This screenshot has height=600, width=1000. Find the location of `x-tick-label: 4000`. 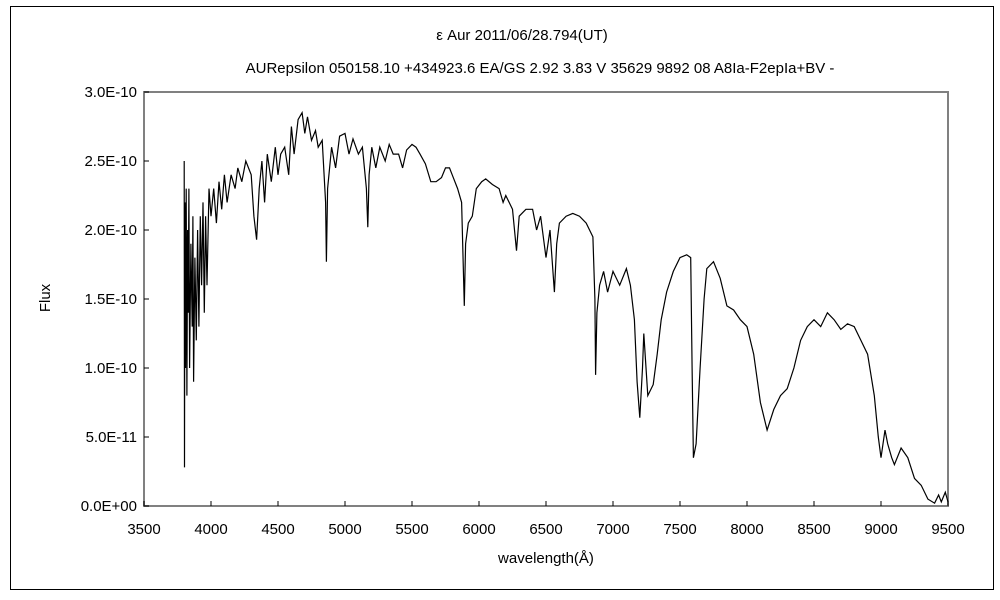

x-tick-label: 4000 is located at coordinates (210, 529).